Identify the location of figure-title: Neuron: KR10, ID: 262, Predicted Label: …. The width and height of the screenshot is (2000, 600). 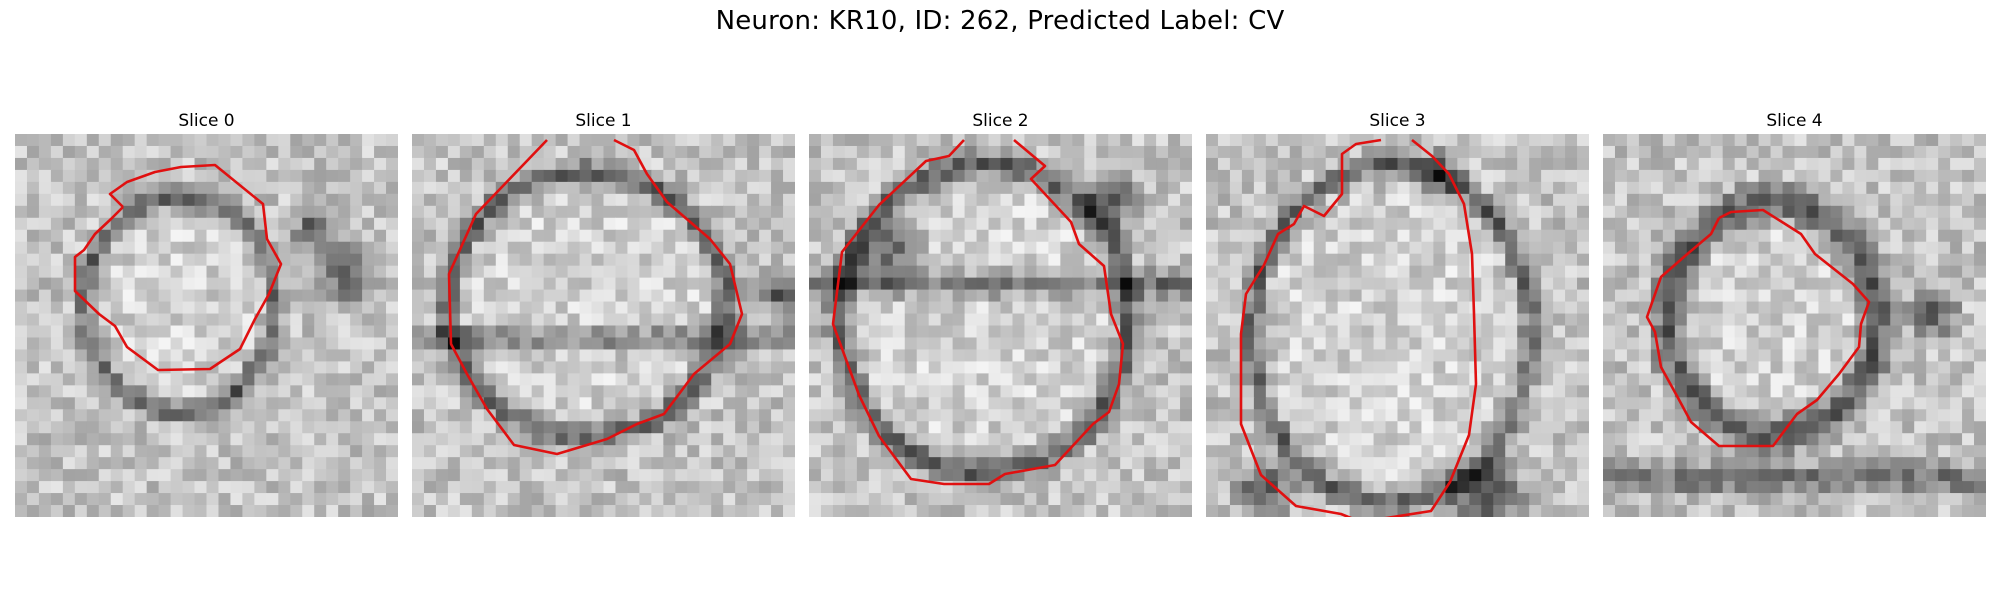
(1000, 21).